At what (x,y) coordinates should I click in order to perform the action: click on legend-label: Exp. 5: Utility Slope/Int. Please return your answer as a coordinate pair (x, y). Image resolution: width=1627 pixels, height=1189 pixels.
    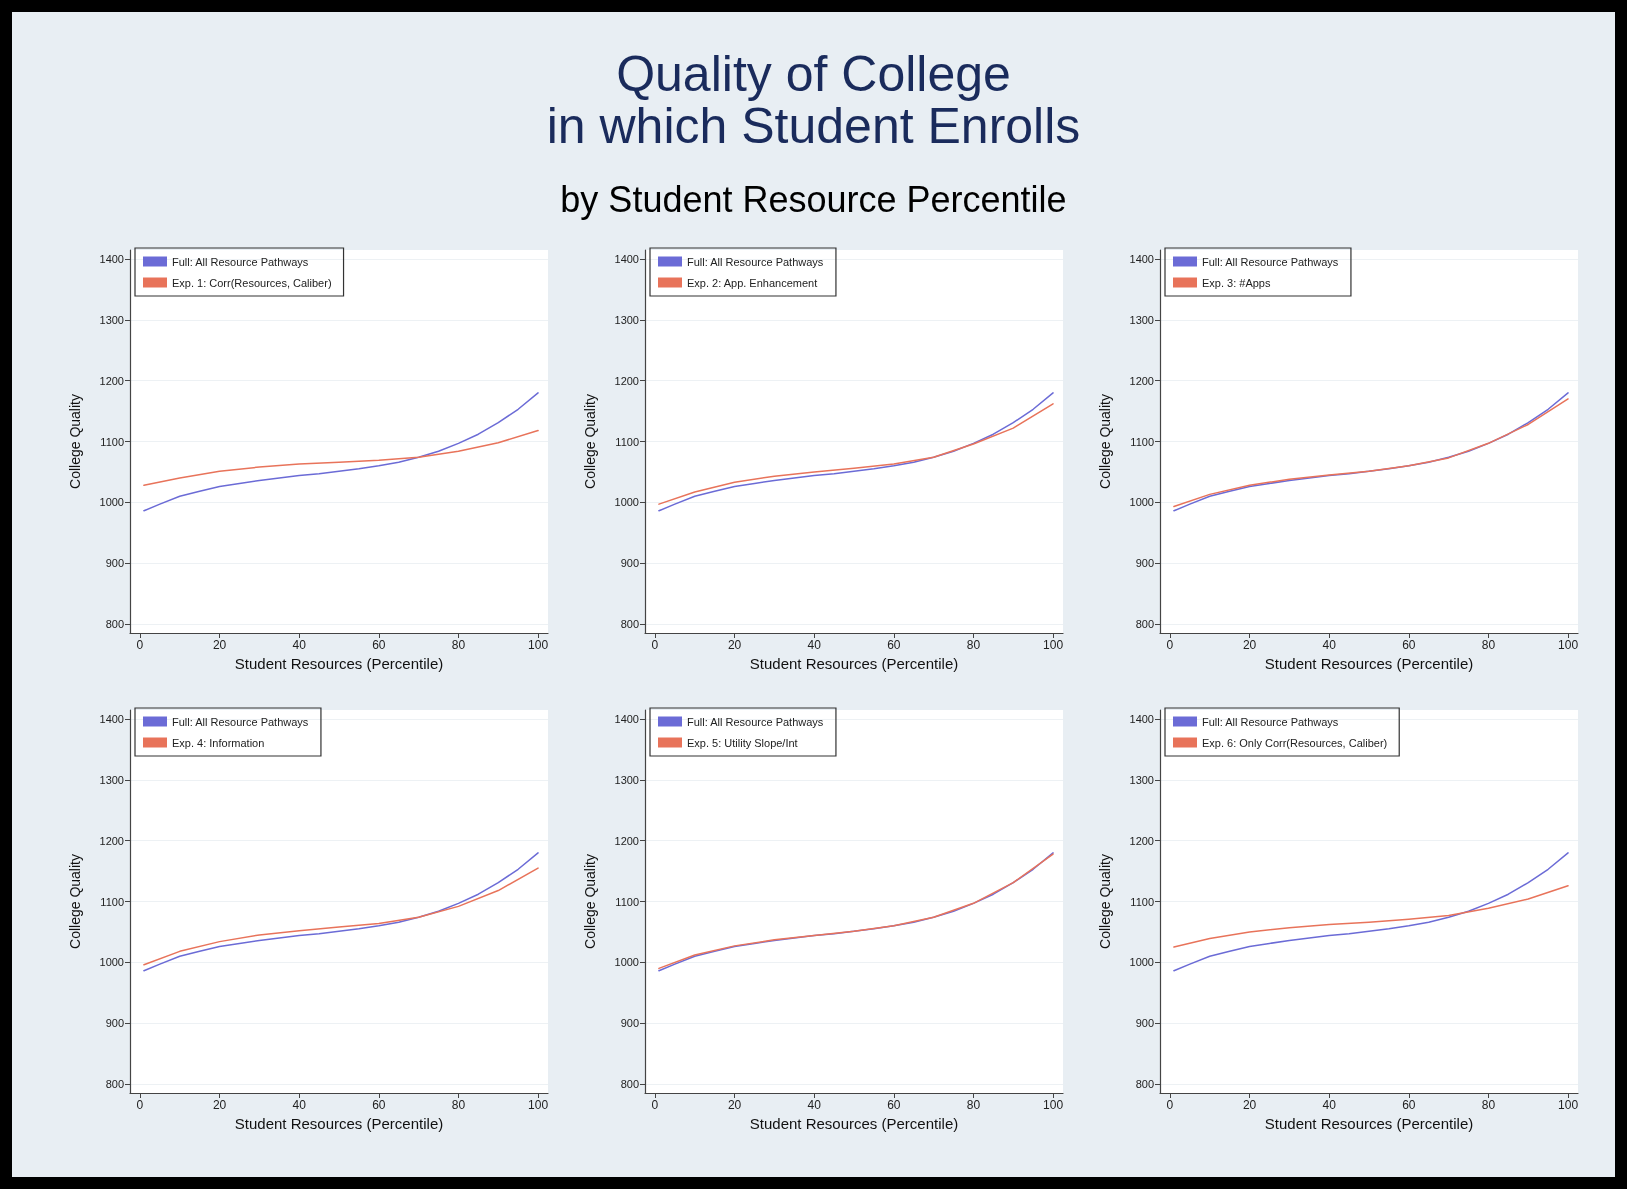
    Looking at the image, I should click on (742, 742).